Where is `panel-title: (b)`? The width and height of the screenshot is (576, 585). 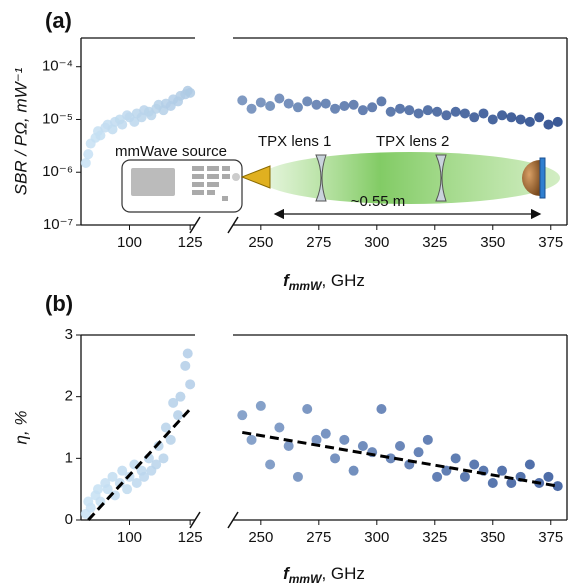 panel-title: (b) is located at coordinates (59, 303).